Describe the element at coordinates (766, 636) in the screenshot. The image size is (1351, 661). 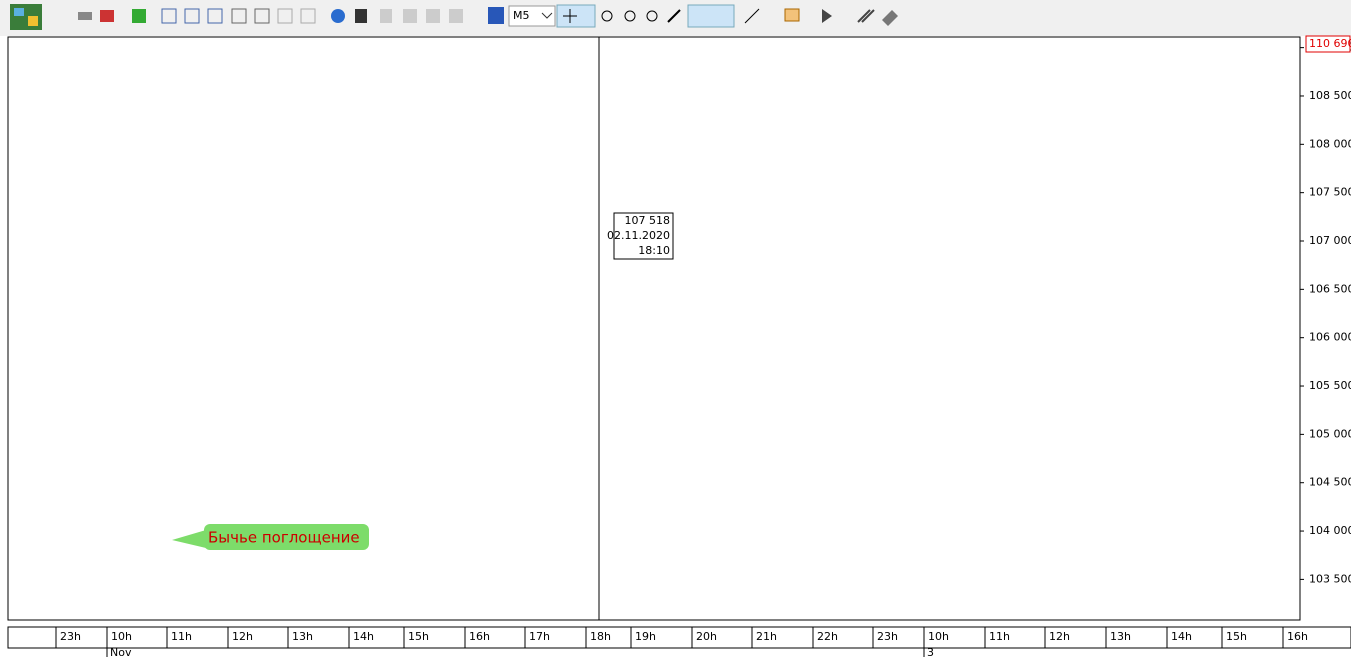
I see `x-tick-label: 21h` at that location.